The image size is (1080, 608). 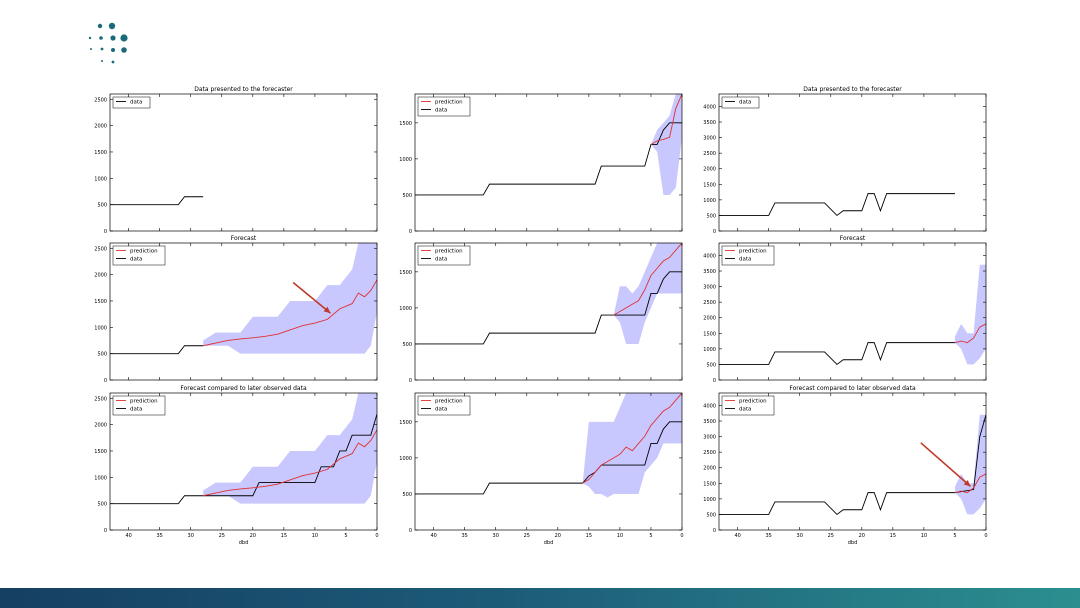 I want to click on footer-bar, so click(x=540, y=598).